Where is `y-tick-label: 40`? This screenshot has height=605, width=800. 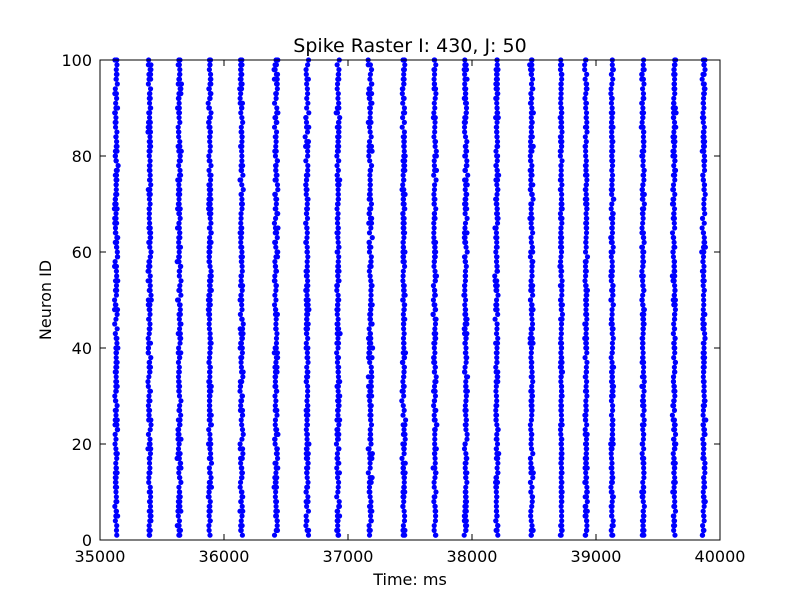
y-tick-label: 40 is located at coordinates (82, 348).